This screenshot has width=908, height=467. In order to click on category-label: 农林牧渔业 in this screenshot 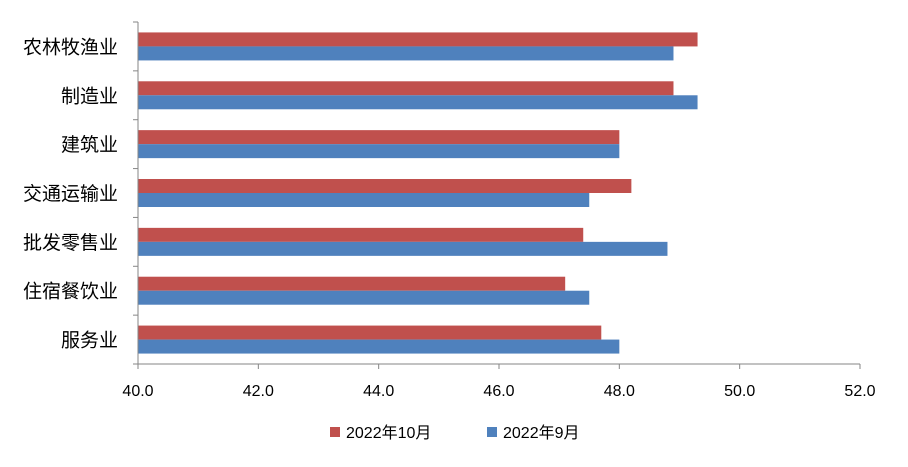, I will do `click(70, 47)`.